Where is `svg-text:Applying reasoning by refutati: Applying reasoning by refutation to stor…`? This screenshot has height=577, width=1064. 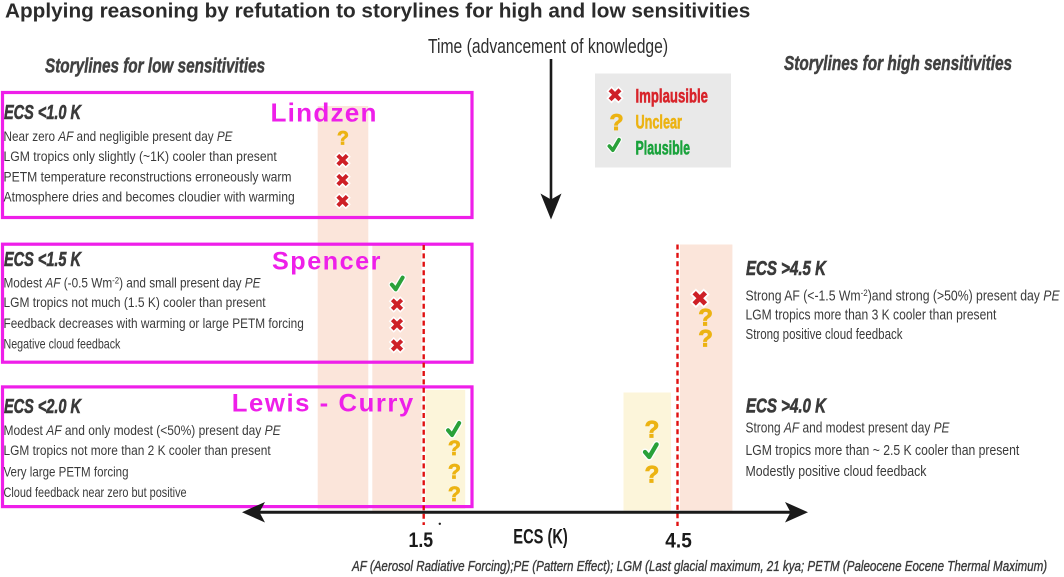
svg-text:Applying reasoning by refutati: Applying reasoning by refutation to stor… is located at coordinates (377, 11).